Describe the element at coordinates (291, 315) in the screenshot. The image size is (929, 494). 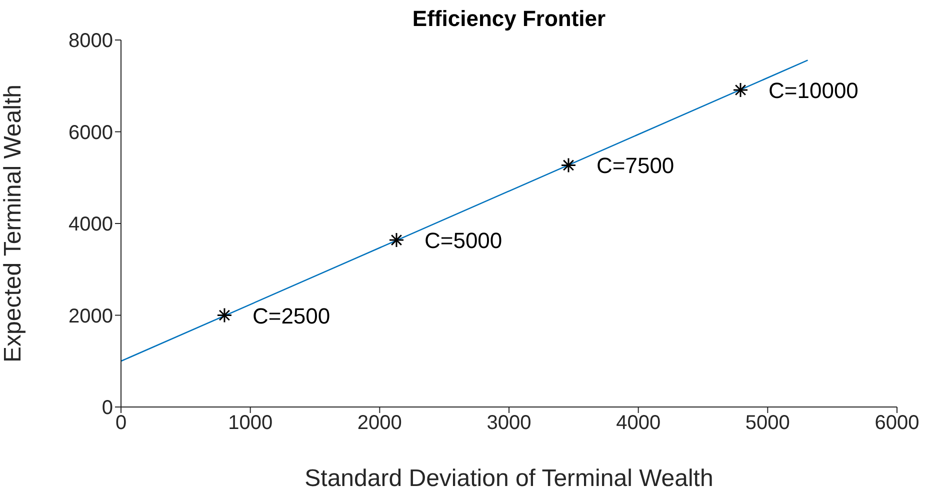
I see `annotation: C=2500` at that location.